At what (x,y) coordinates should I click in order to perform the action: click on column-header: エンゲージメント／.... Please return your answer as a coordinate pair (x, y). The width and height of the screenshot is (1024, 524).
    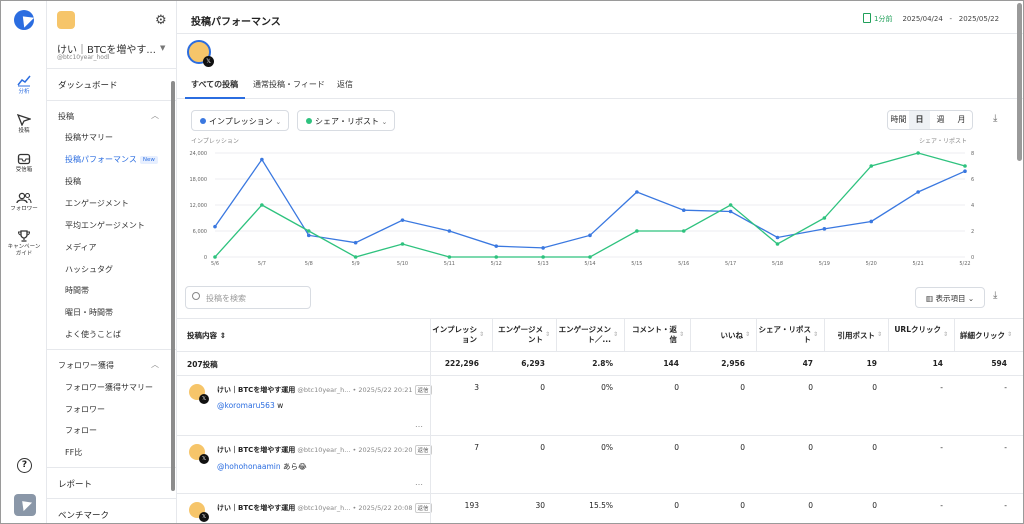
    Looking at the image, I should click on (584, 334).